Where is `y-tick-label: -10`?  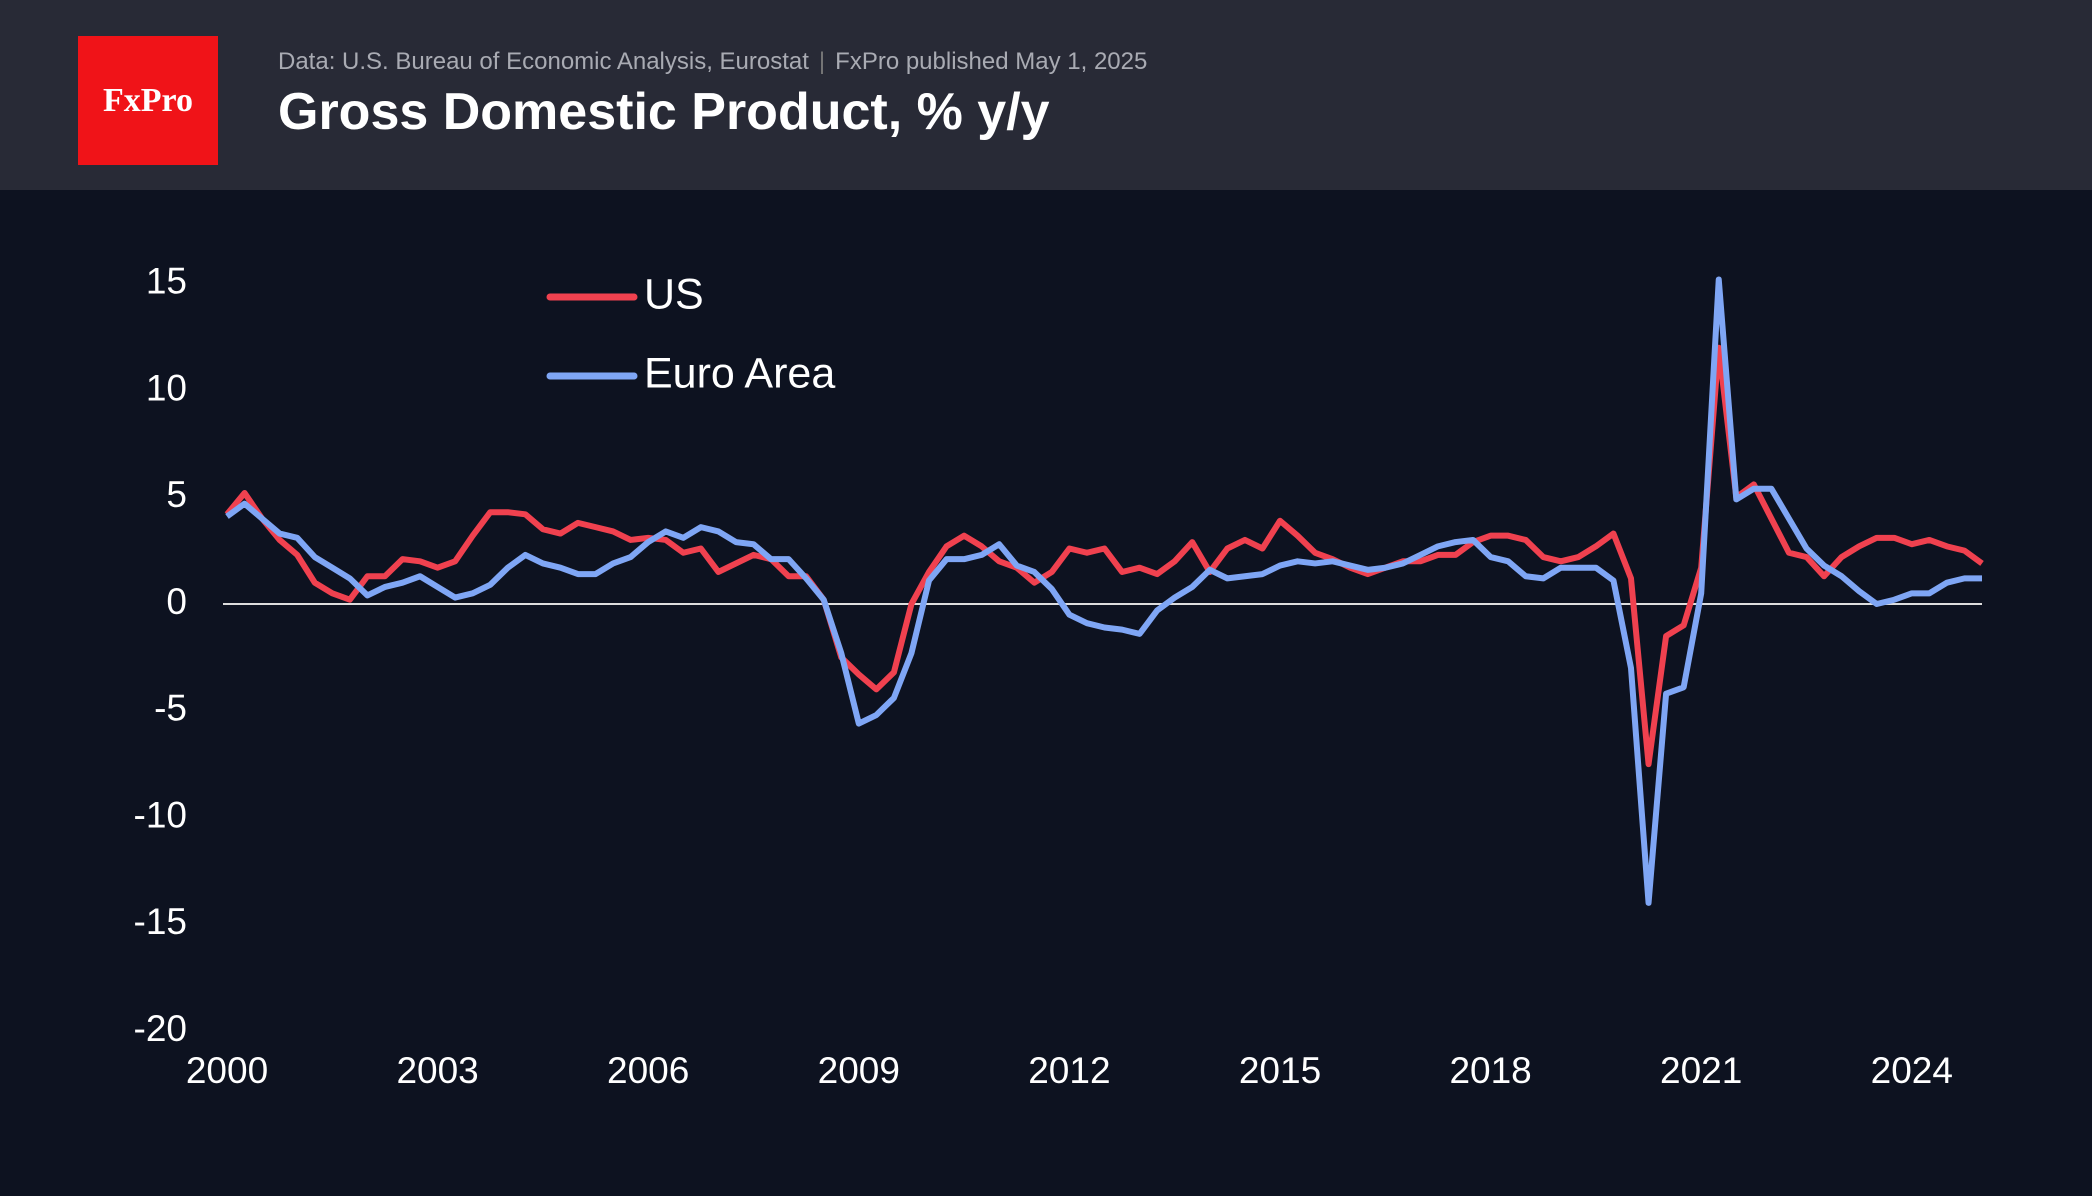 y-tick-label: -10 is located at coordinates (160, 814).